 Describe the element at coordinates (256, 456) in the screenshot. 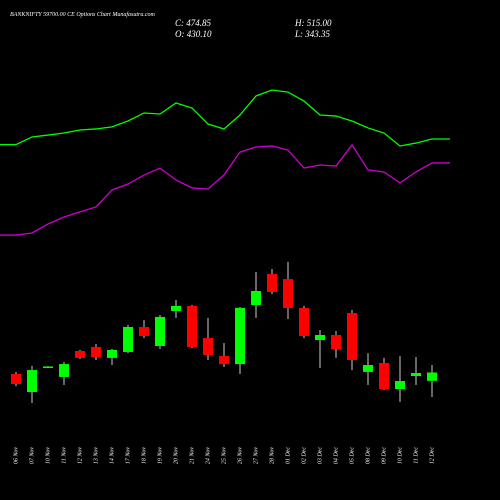

I see `x-tick-label: 27 Nov` at that location.